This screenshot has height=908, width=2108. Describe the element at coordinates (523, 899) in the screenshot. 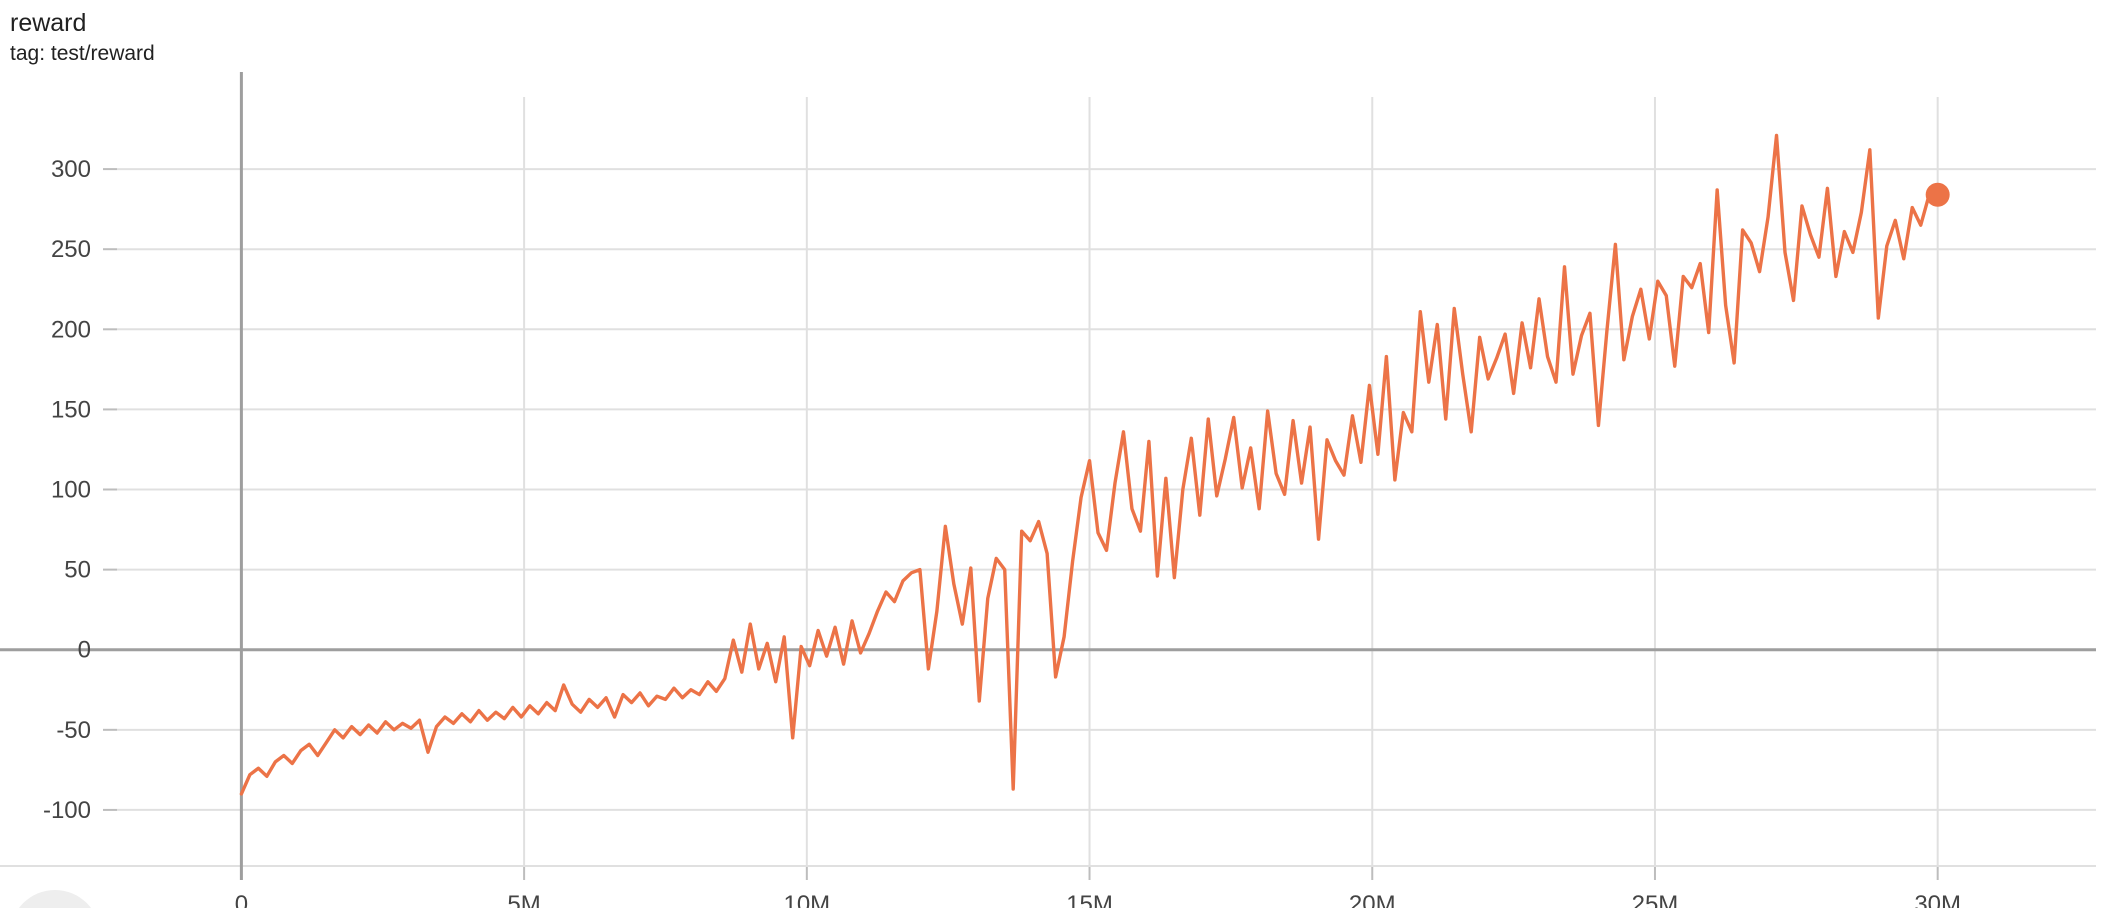

I see `x-tick-label: 5M` at that location.